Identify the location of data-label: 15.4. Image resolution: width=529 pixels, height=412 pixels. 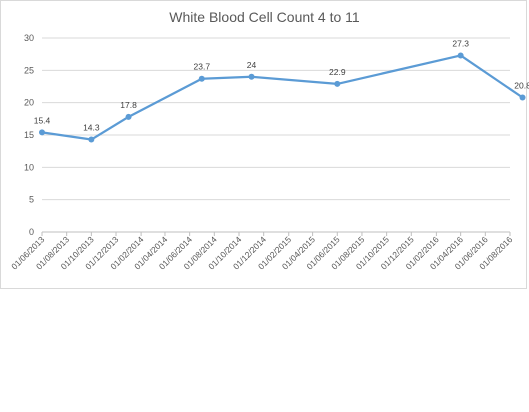
(42, 120).